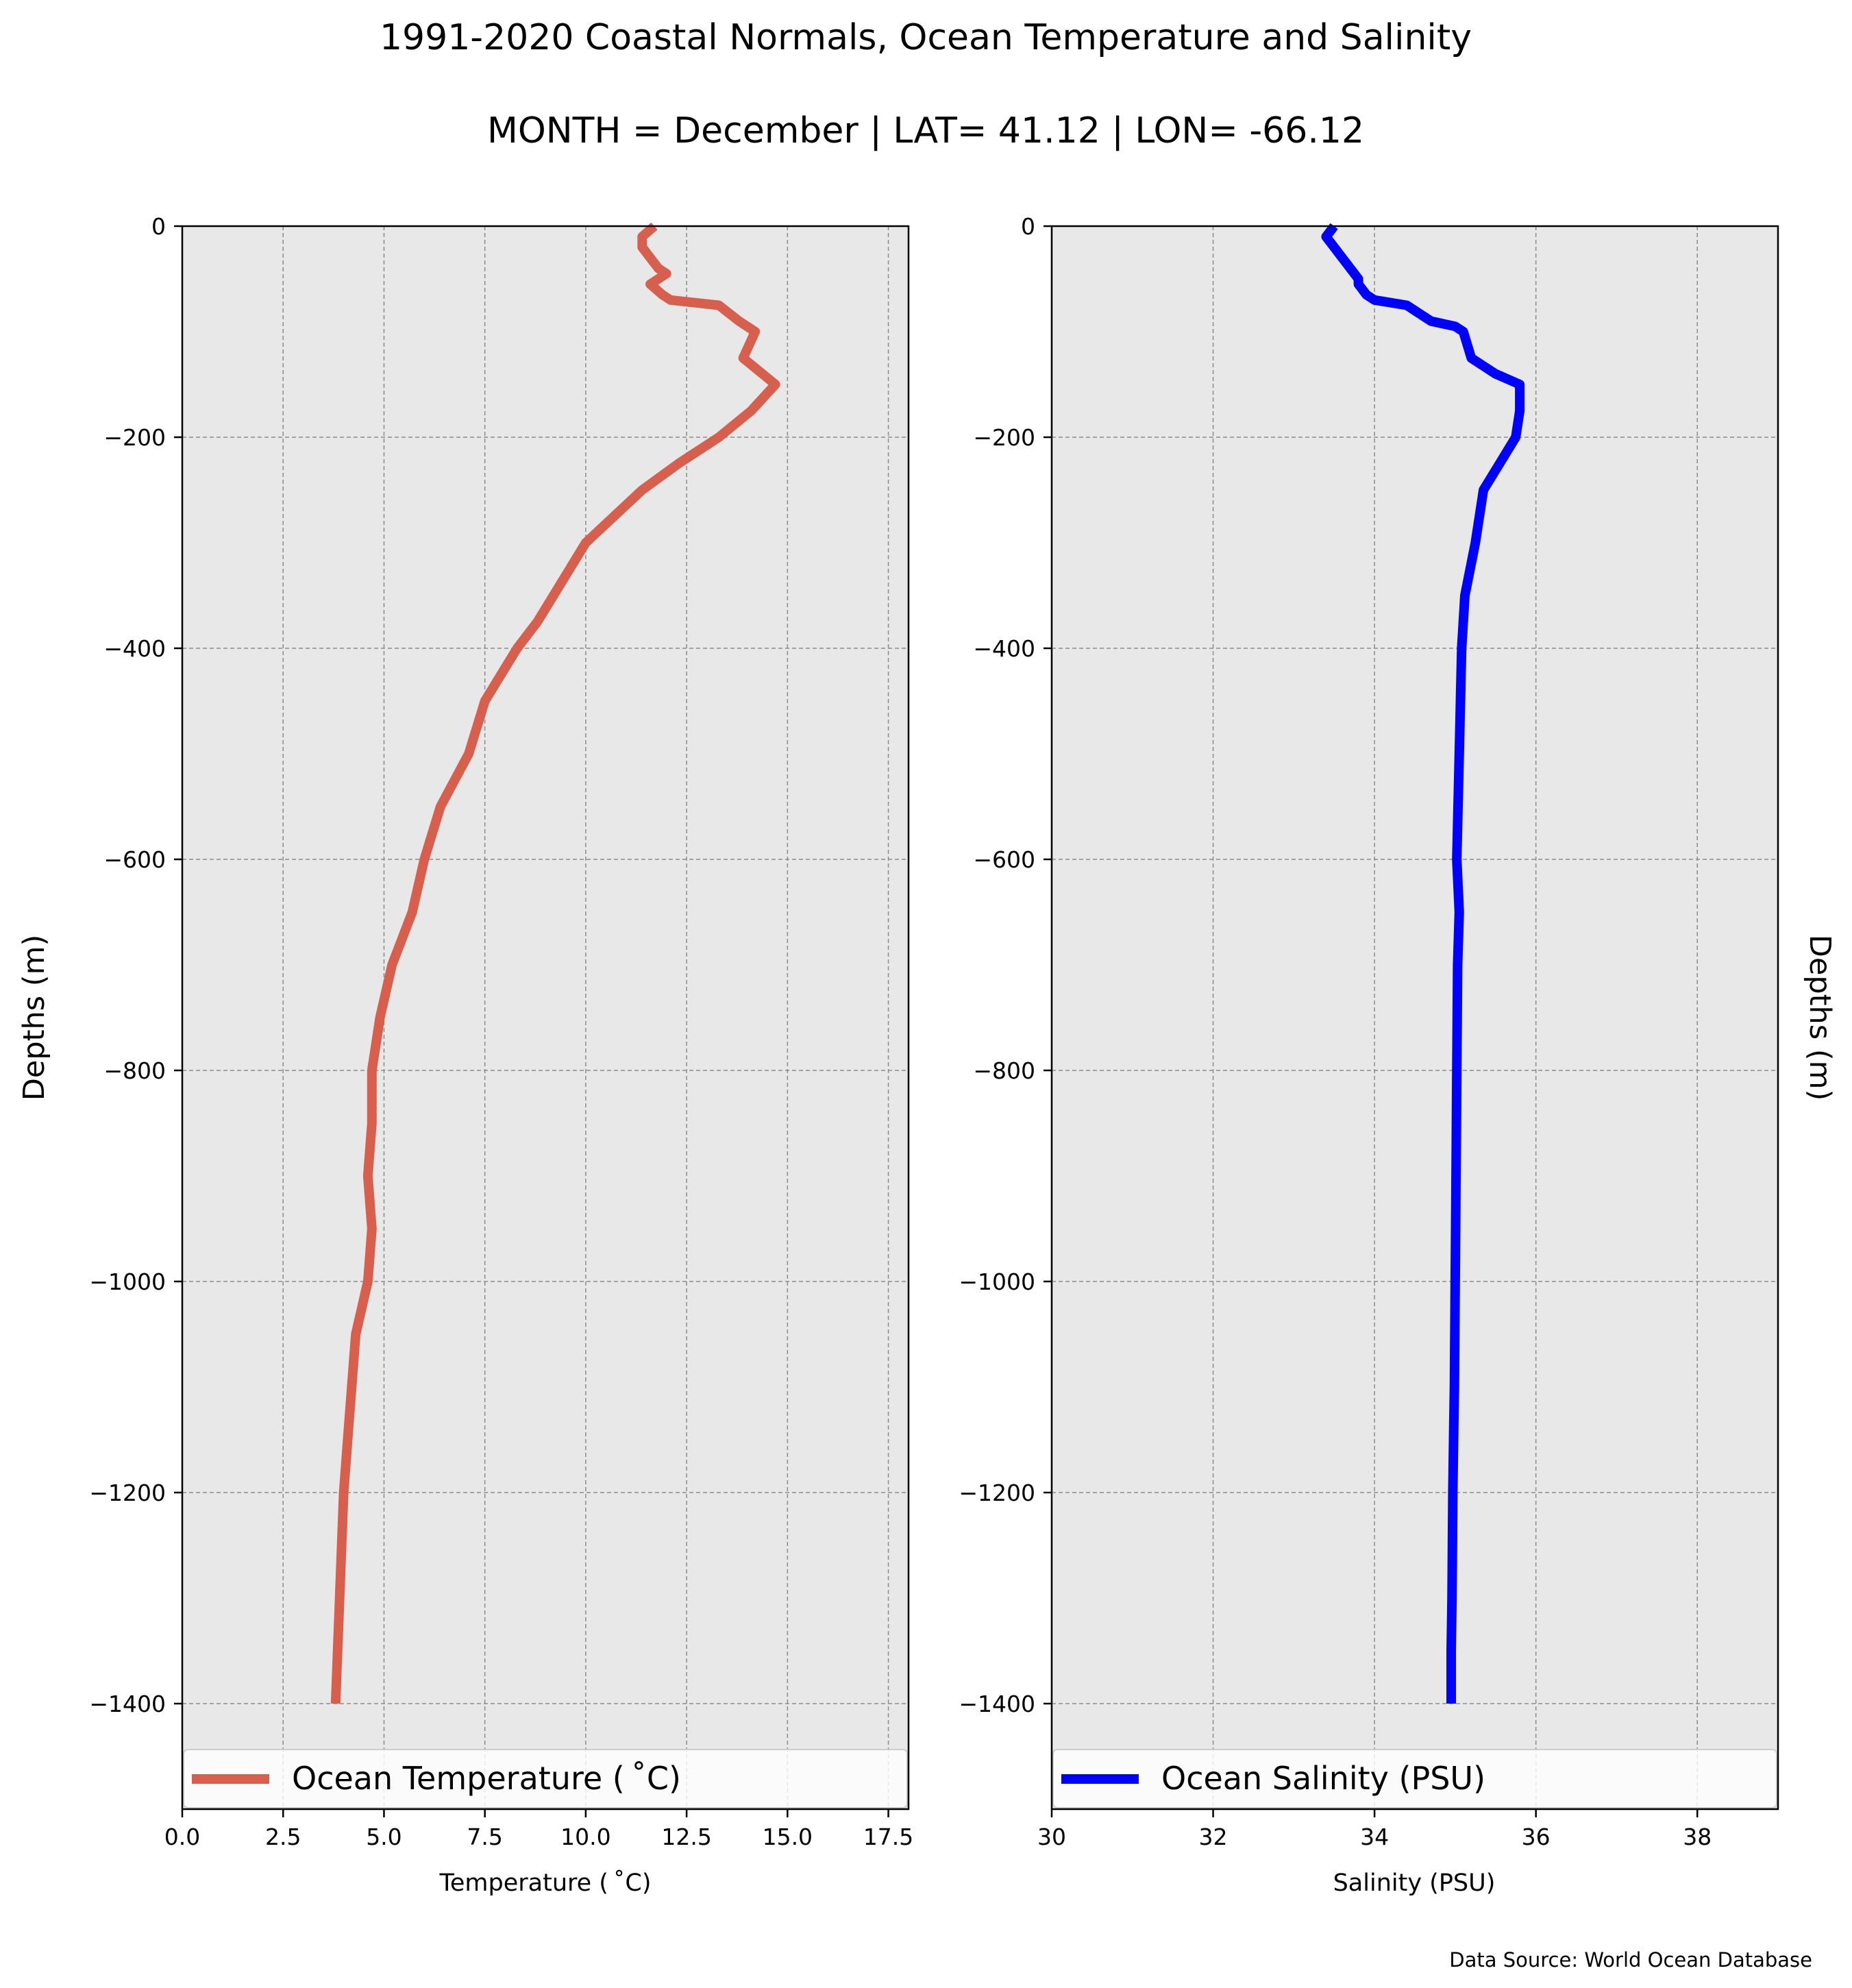 This screenshot has height=1988, width=1852. I want to click on temperature-x-tick-label: 0.0, so click(182, 1837).